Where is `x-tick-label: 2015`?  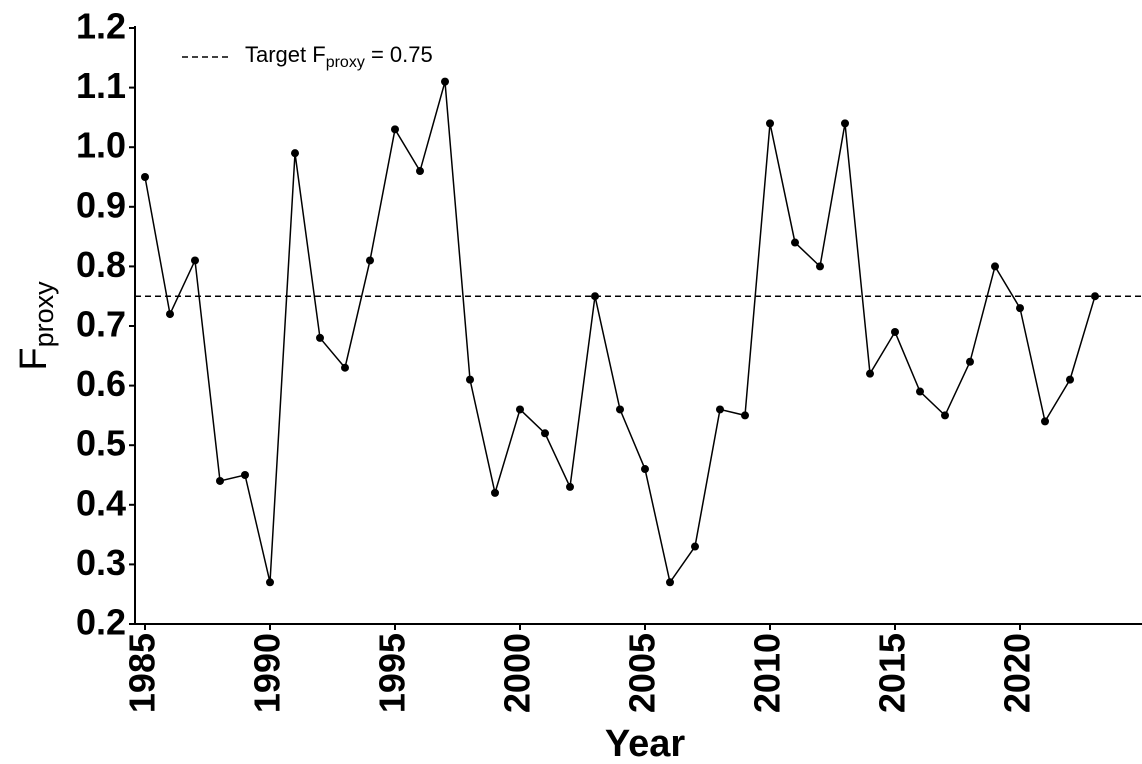
x-tick-label: 2015 is located at coordinates (892, 673).